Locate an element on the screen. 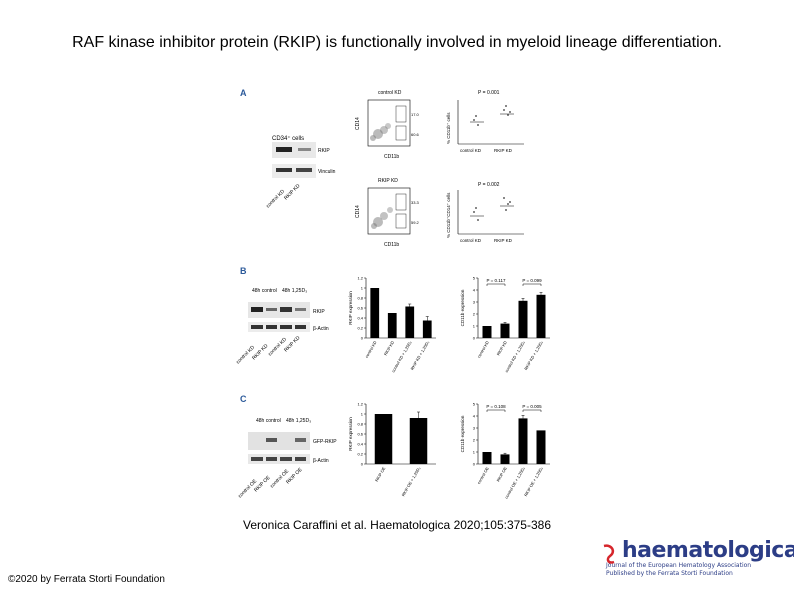  western-lane-label: RKIP KD is located at coordinates (292, 344).